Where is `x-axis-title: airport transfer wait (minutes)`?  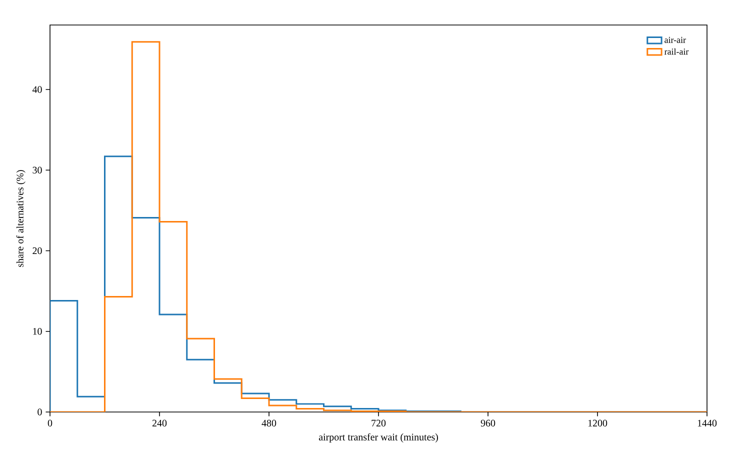 x-axis-title: airport transfer wait (minutes) is located at coordinates (378, 437).